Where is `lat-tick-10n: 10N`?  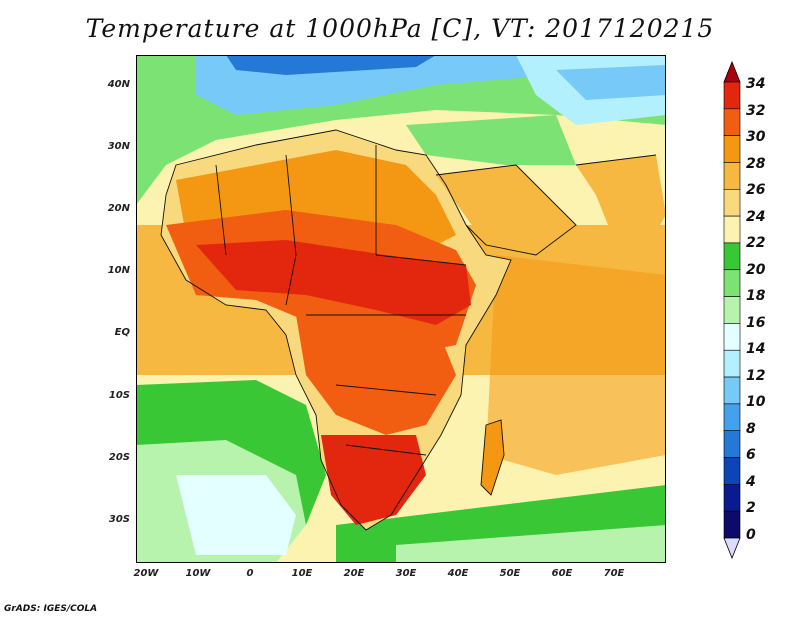 lat-tick-10n: 10N is located at coordinates (118, 270).